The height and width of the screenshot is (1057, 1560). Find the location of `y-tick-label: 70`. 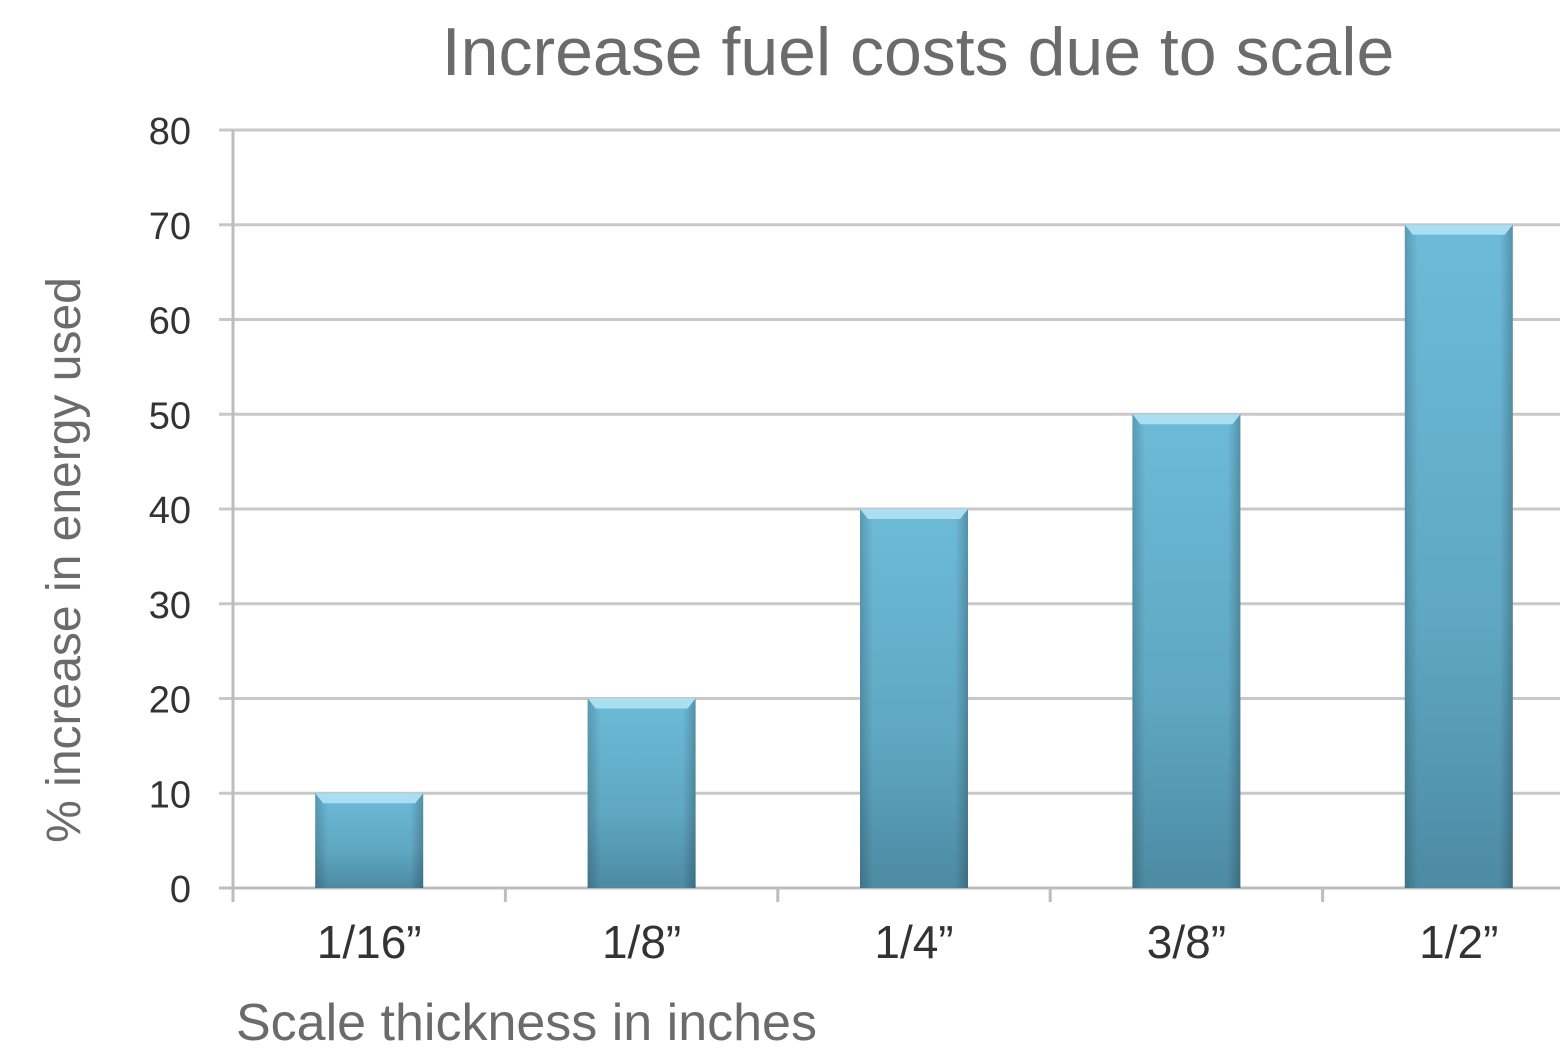

y-tick-label: 70 is located at coordinates (170, 227).